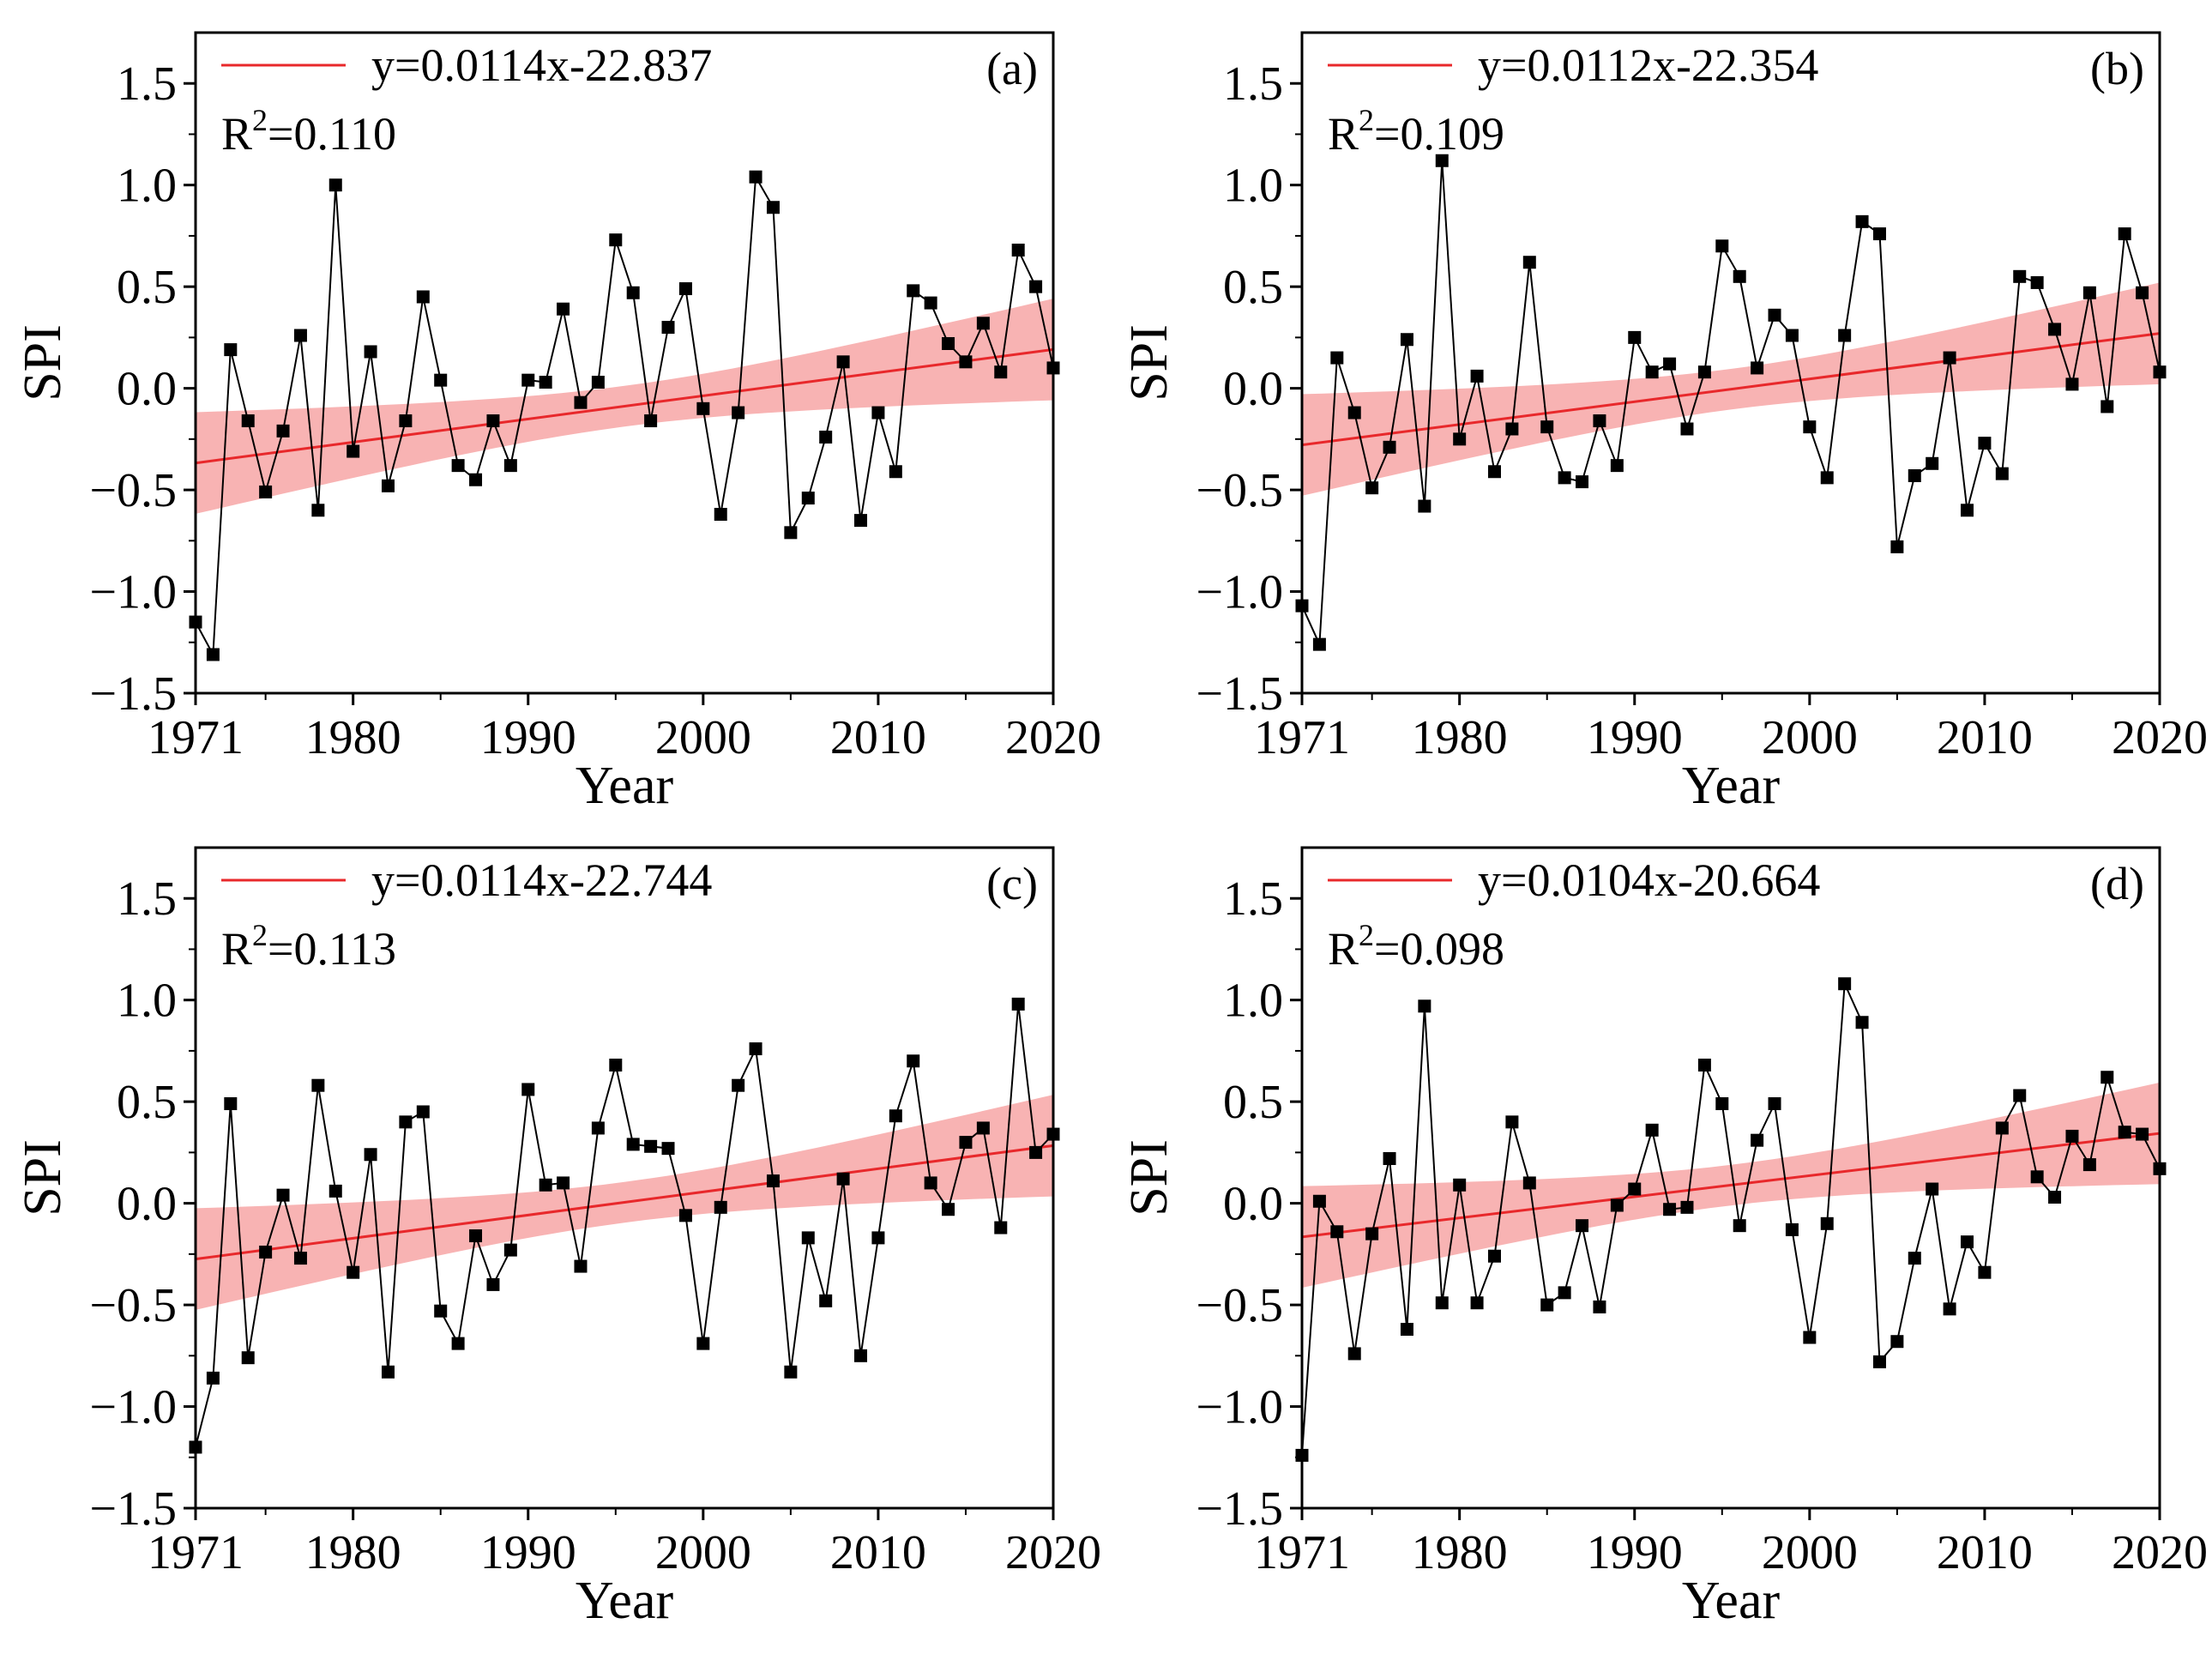 This screenshot has height=1654, width=2212. I want to click on legend-equation: y=0.0114x-22.837, so click(541, 65).